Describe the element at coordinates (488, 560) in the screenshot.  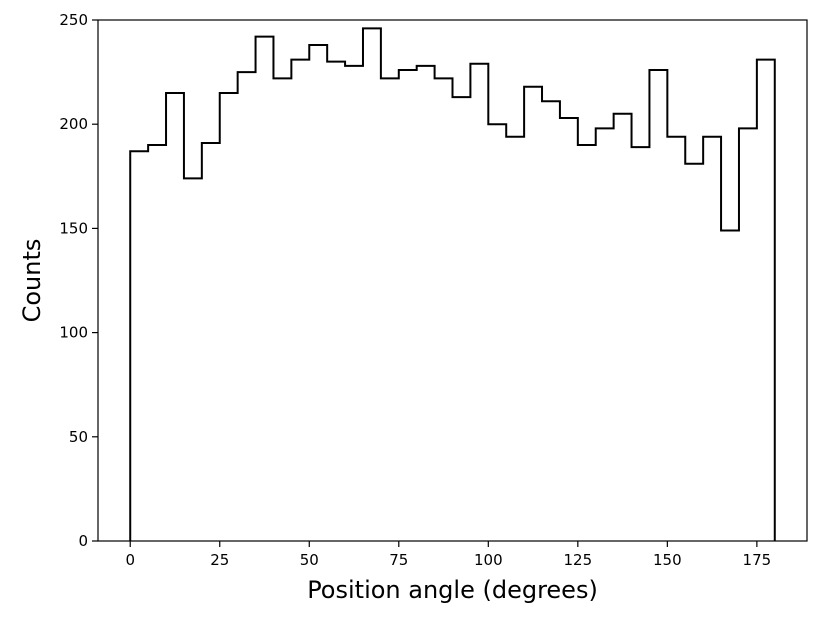
I see `x-tick-label: 100` at that location.